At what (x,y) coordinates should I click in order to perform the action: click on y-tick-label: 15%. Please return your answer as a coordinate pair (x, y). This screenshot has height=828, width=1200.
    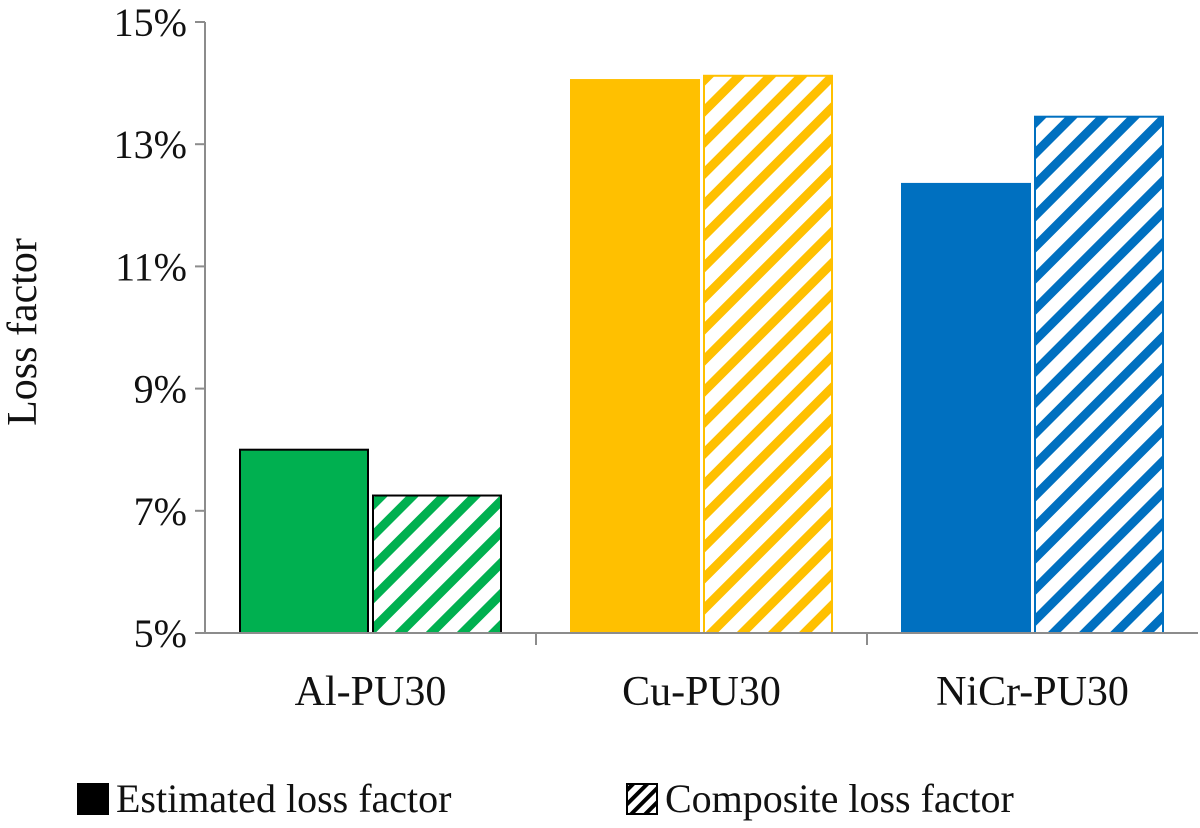
    Looking at the image, I should click on (150, 22).